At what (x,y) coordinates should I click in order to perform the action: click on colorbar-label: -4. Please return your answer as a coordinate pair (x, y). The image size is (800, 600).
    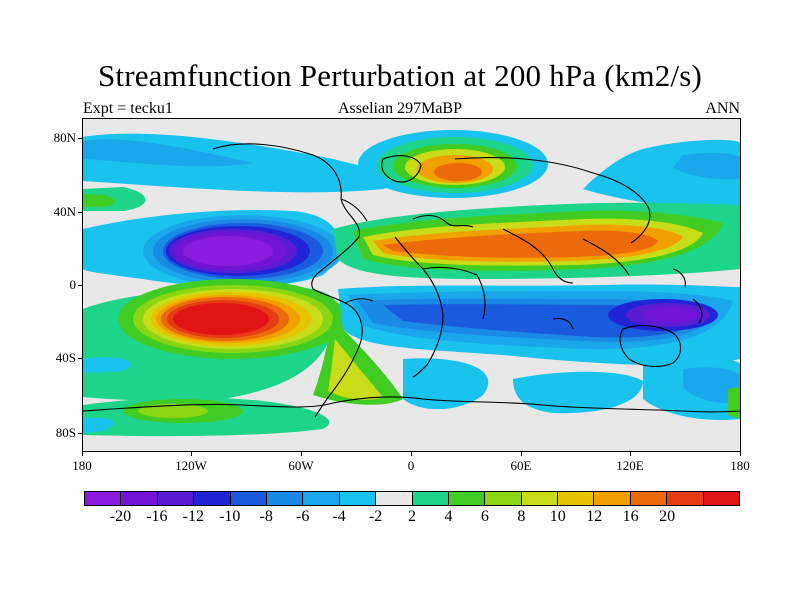
    Looking at the image, I should click on (339, 516).